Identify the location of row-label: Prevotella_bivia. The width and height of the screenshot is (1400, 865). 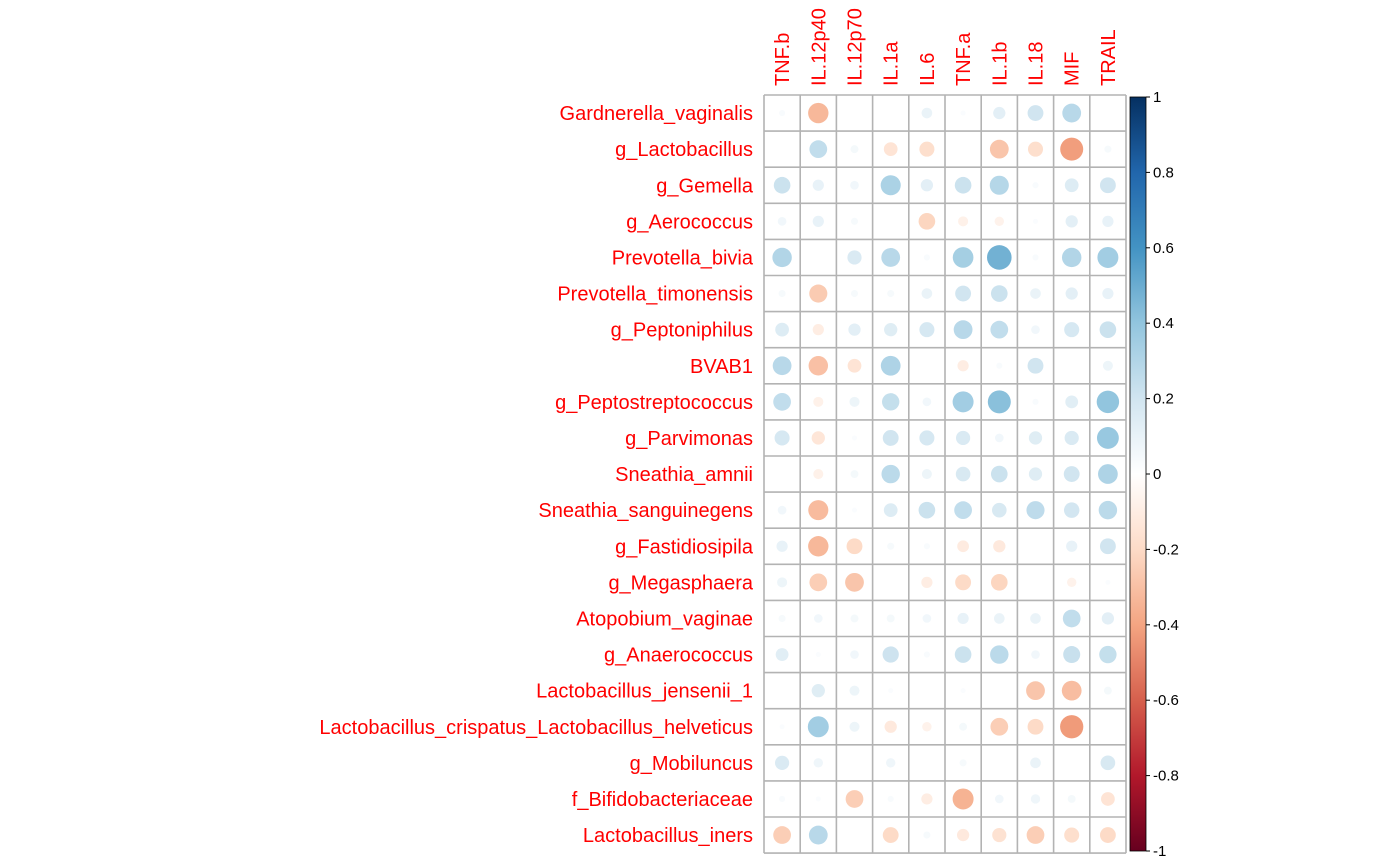
(683, 258).